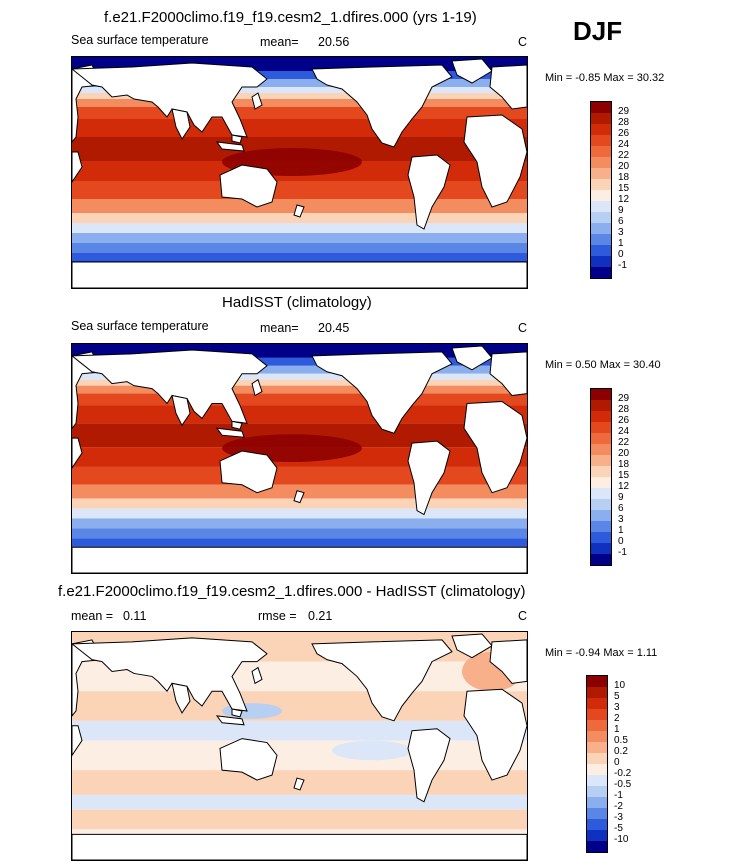 The height and width of the screenshot is (865, 732). Describe the element at coordinates (621, 740) in the screenshot. I see `colorbar-tick-label: 0.5` at that location.